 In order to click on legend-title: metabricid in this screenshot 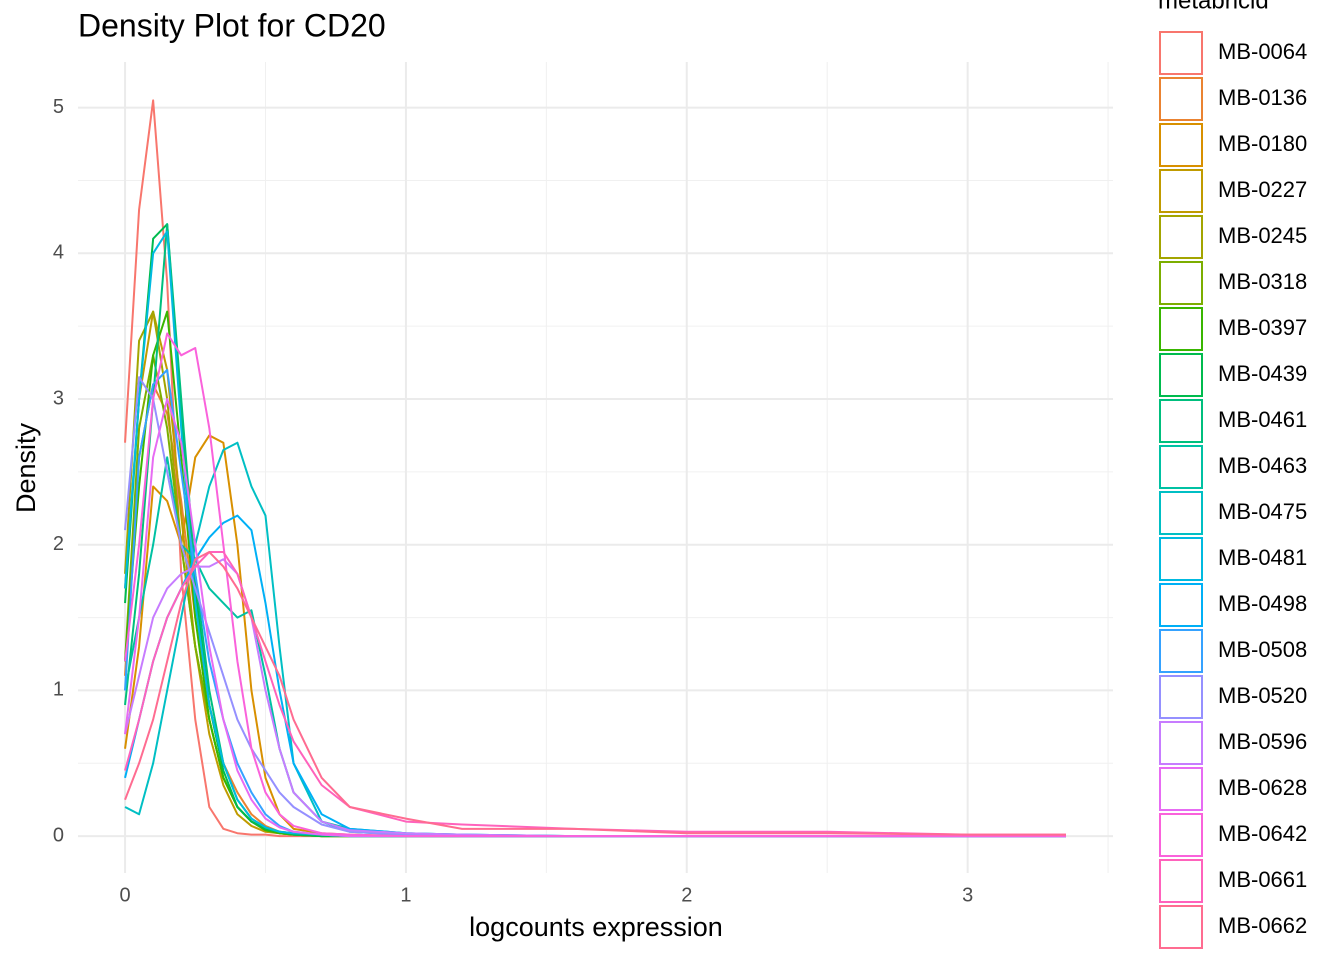, I will do `click(1213, 7)`.